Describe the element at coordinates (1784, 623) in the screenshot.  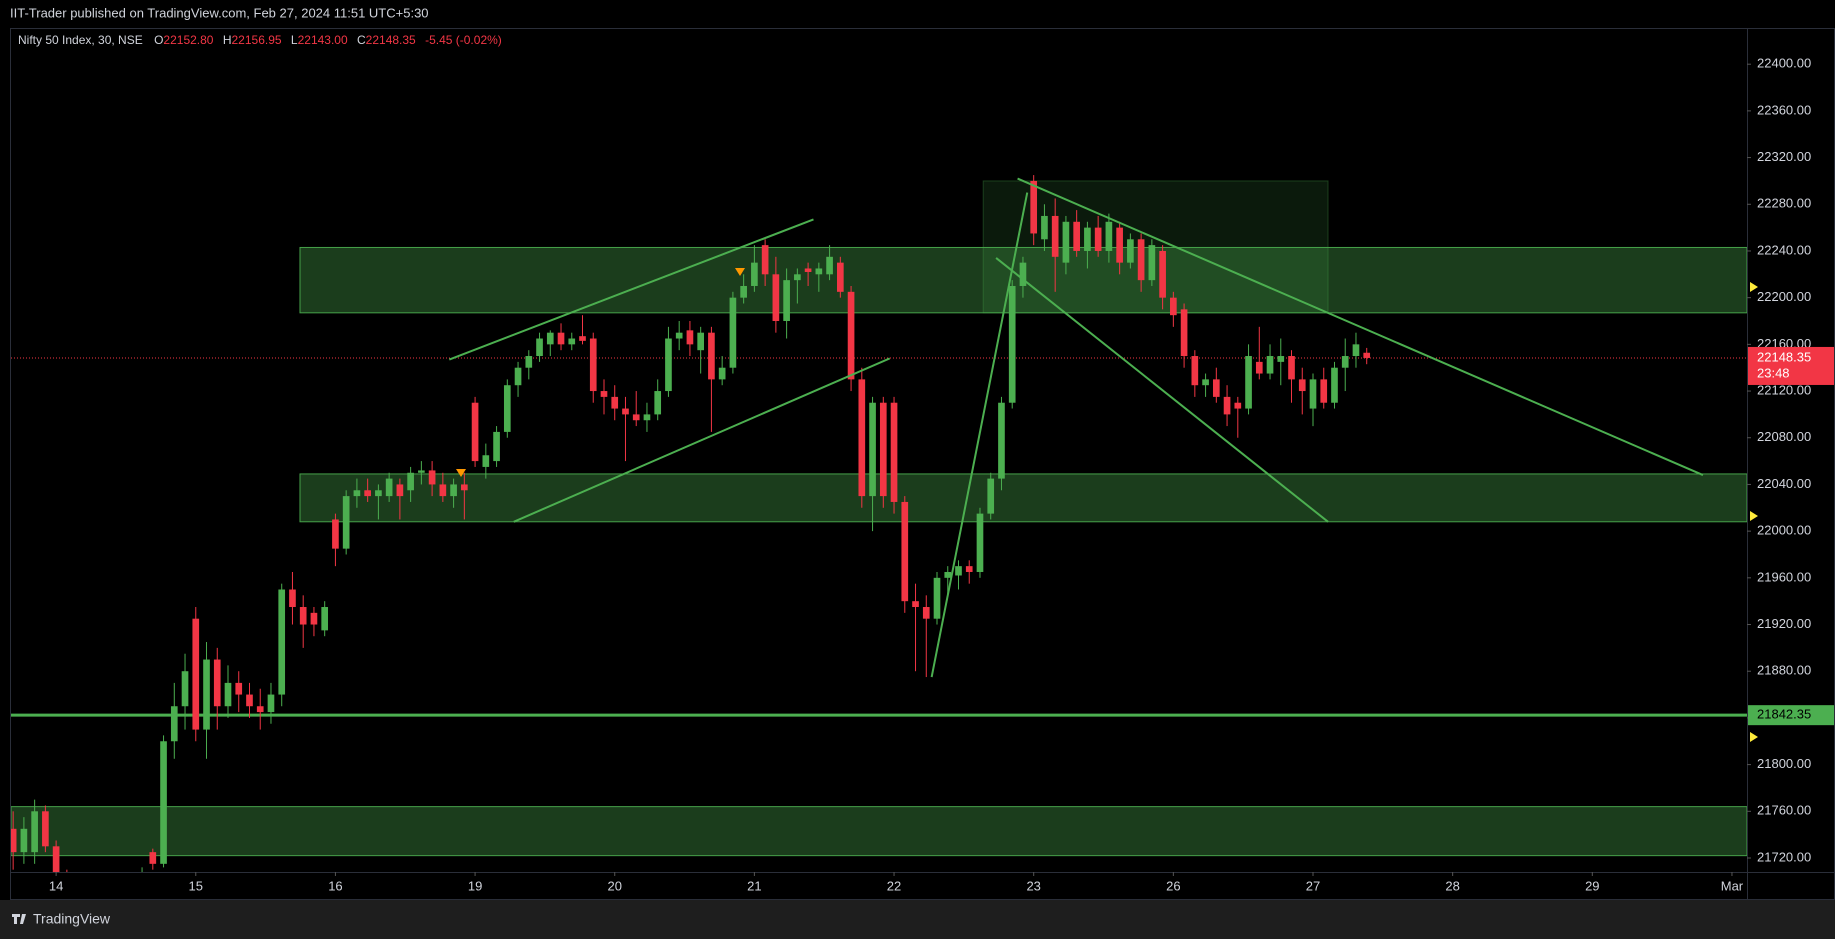
I see `y-tick-label: 21920.00` at that location.